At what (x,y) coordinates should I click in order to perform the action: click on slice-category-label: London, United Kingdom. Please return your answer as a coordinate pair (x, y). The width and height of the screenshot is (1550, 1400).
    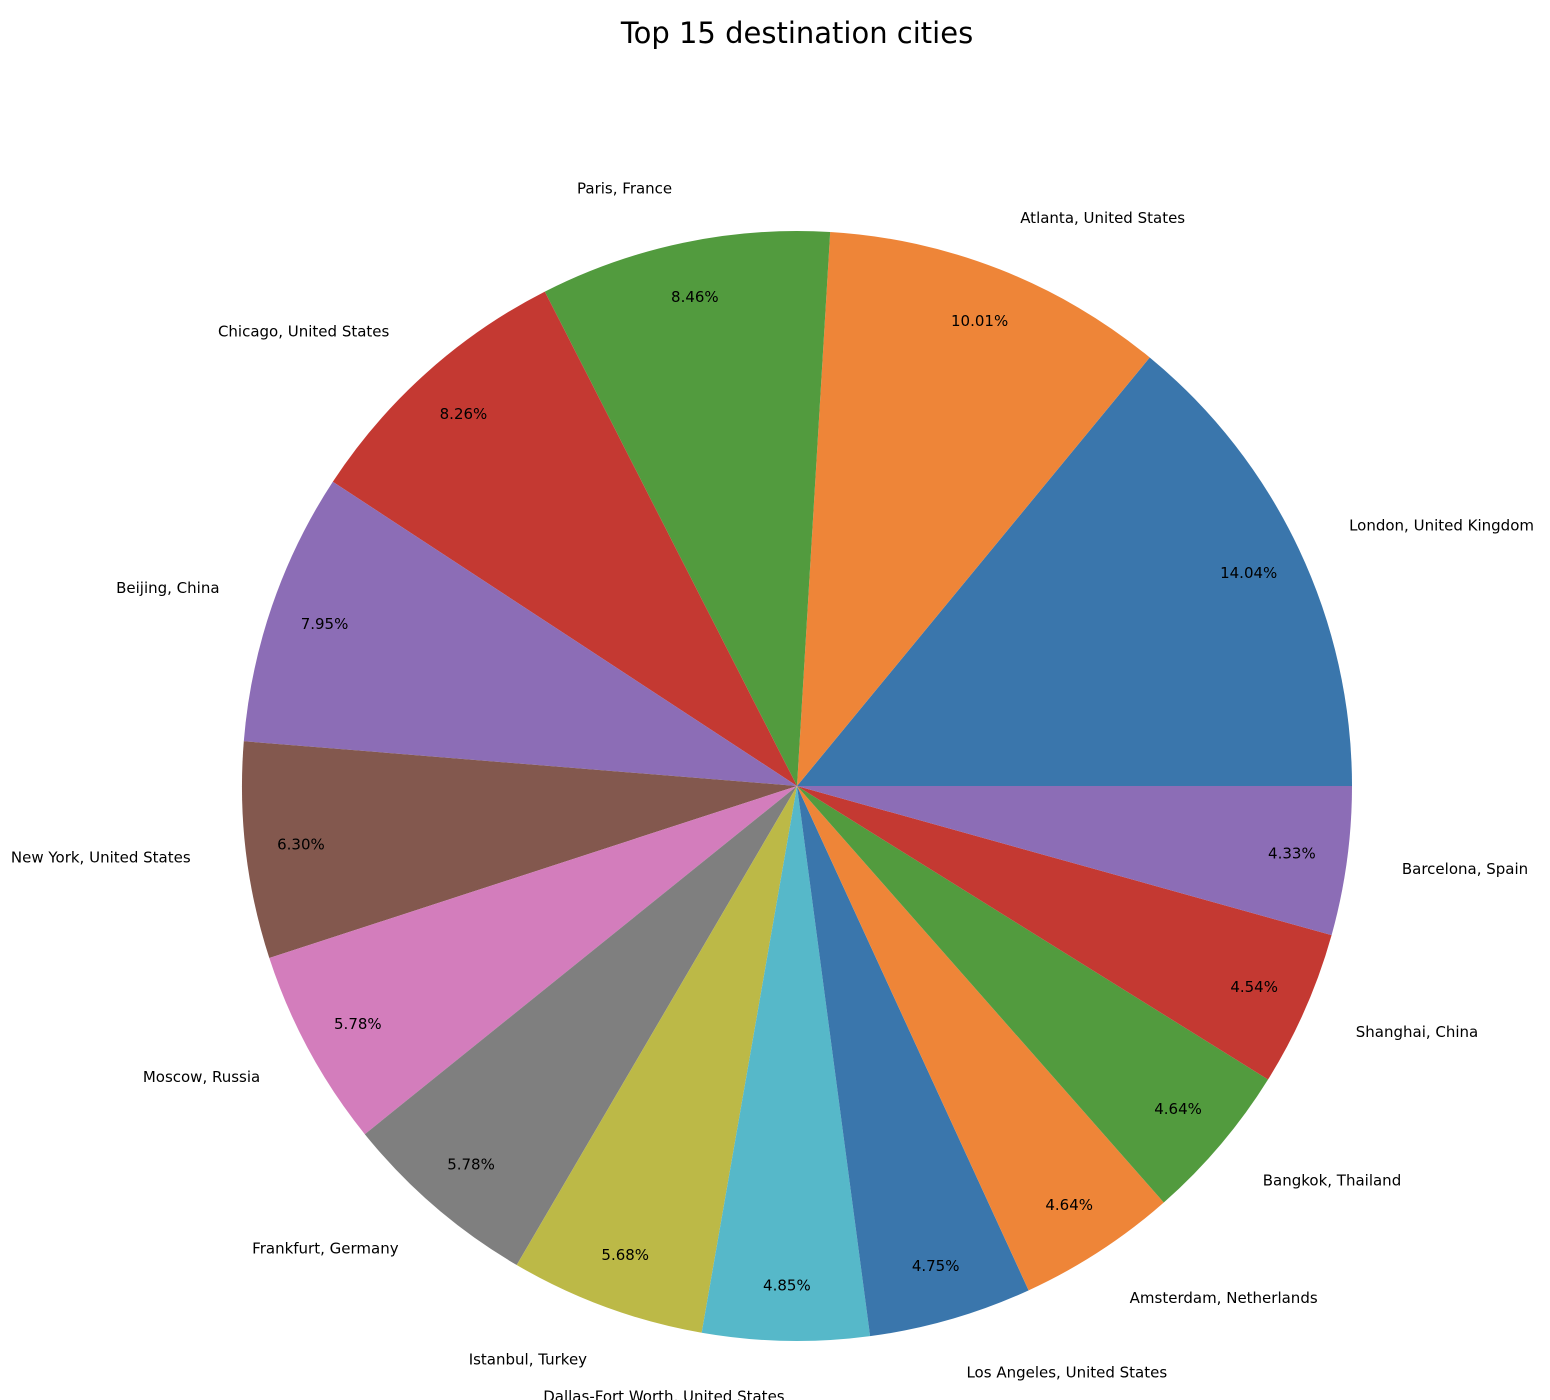
    Looking at the image, I should click on (1441, 525).